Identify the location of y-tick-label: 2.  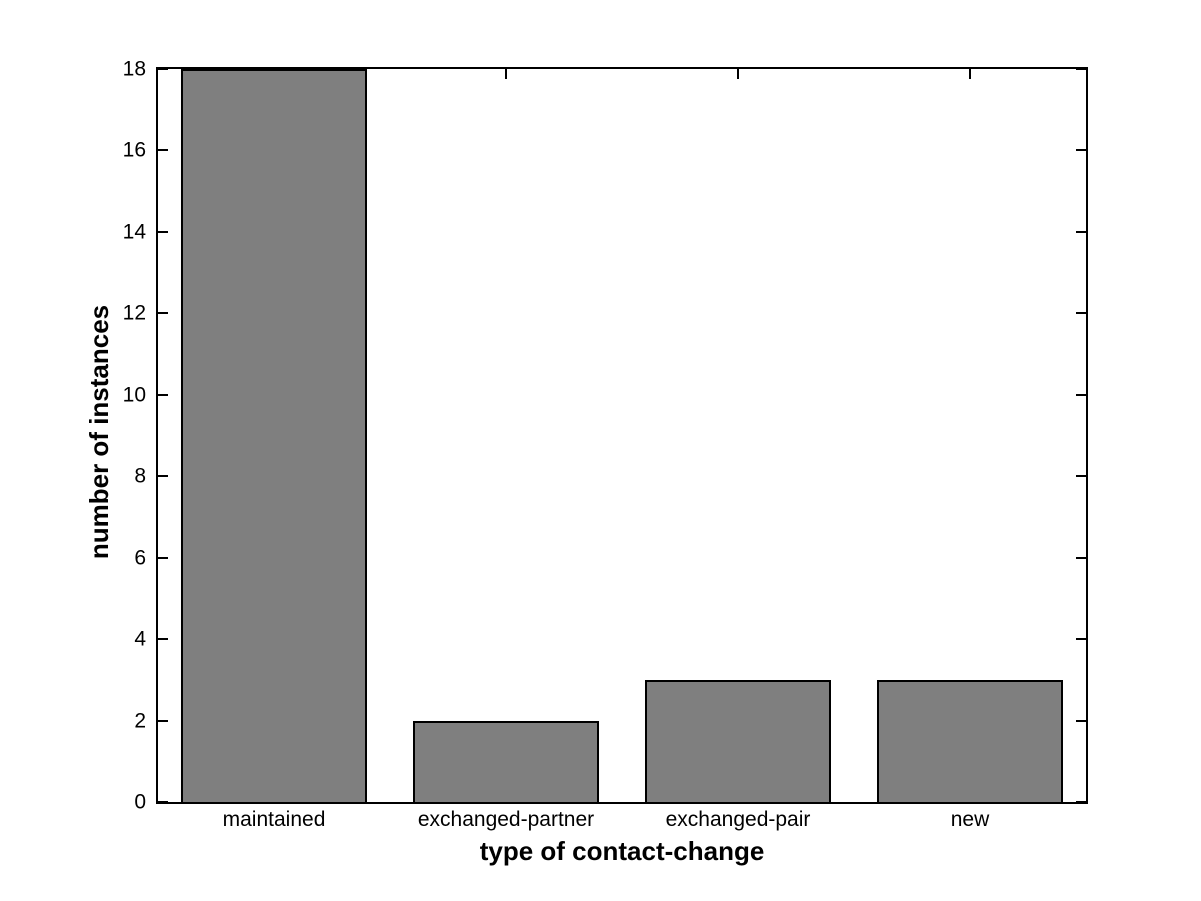
(140, 721).